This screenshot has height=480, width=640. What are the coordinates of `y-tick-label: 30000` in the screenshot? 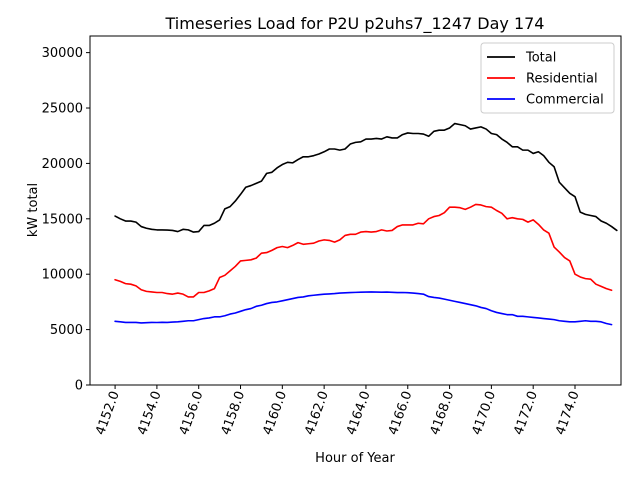 It's located at (62, 53).